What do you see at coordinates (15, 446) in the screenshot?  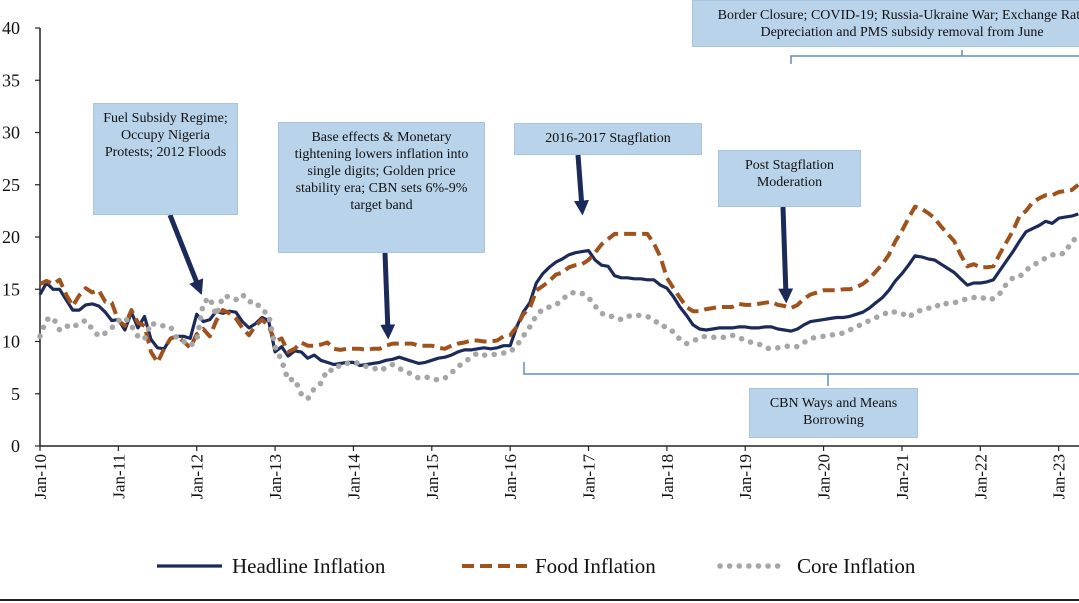 I see `y-tick-label: 0` at bounding box center [15, 446].